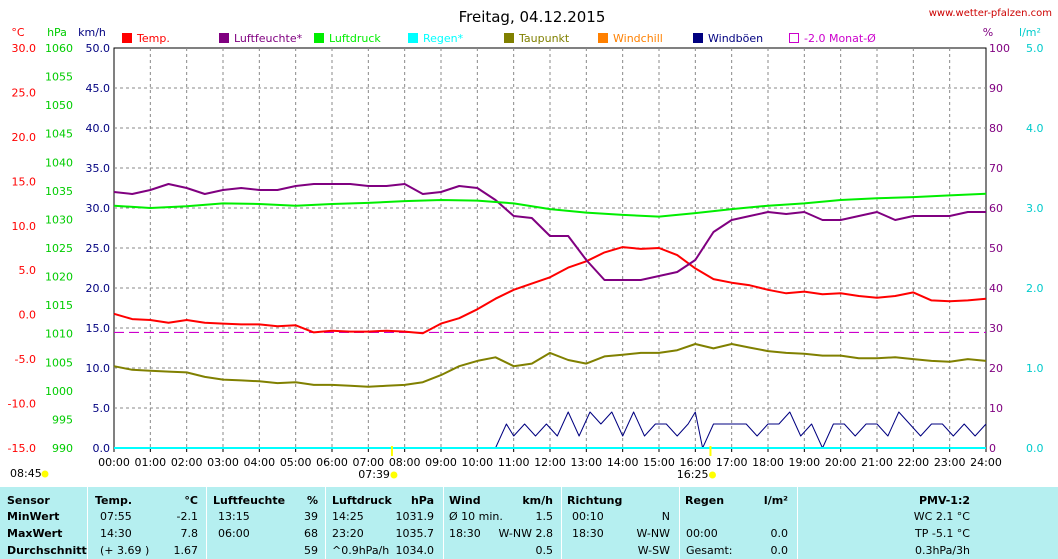 This screenshot has height=559, width=1058. I want to click on x-tick-label: 10:00, so click(477, 462).